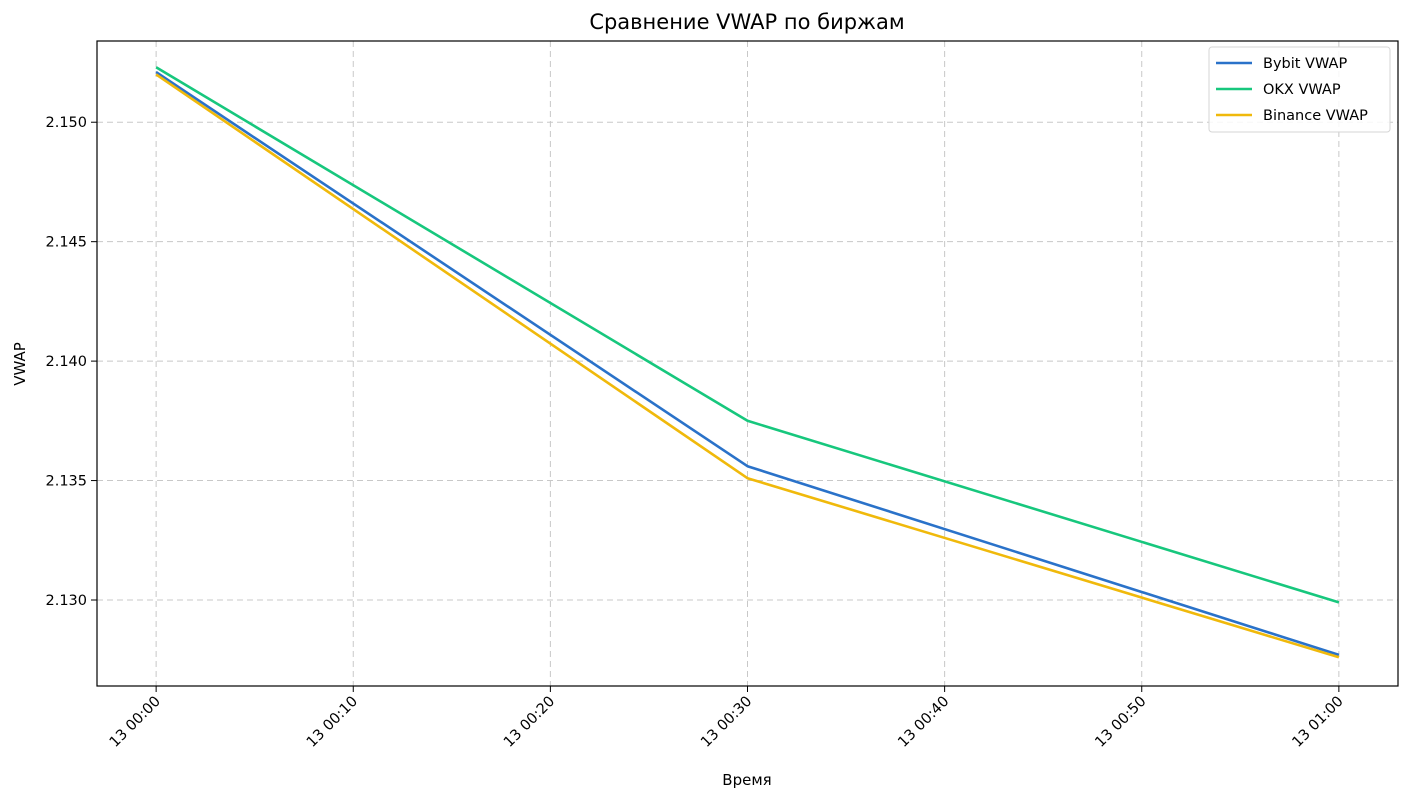 The width and height of the screenshot is (1409, 800). I want to click on x-tick-label: 13 00:10, so click(332, 722).